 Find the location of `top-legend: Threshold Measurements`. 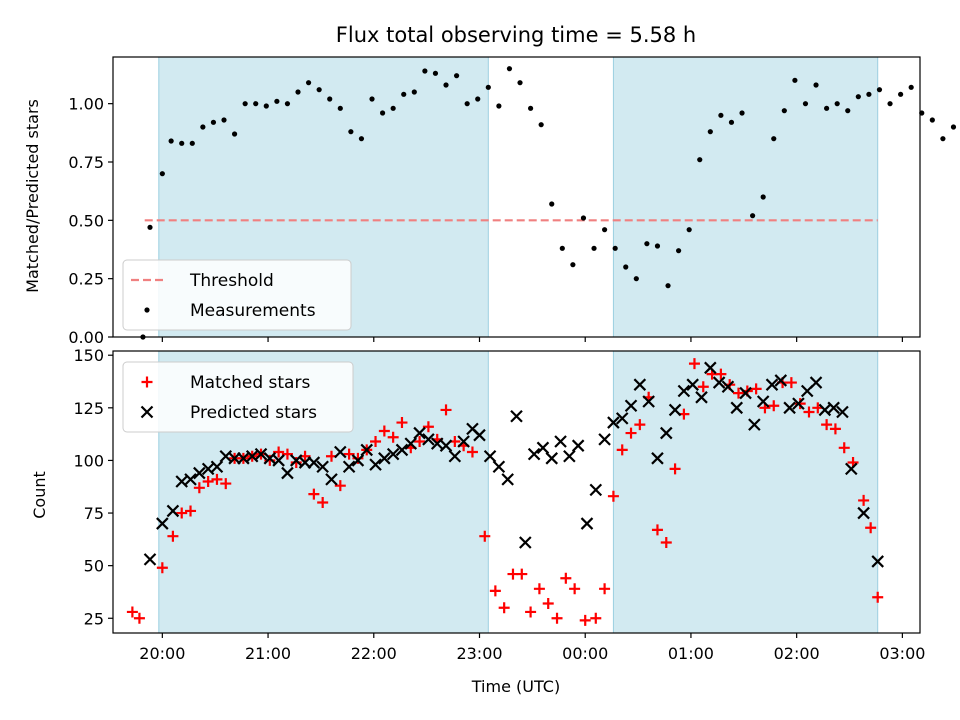

top-legend: Threshold Measurements is located at coordinates (237, 295).